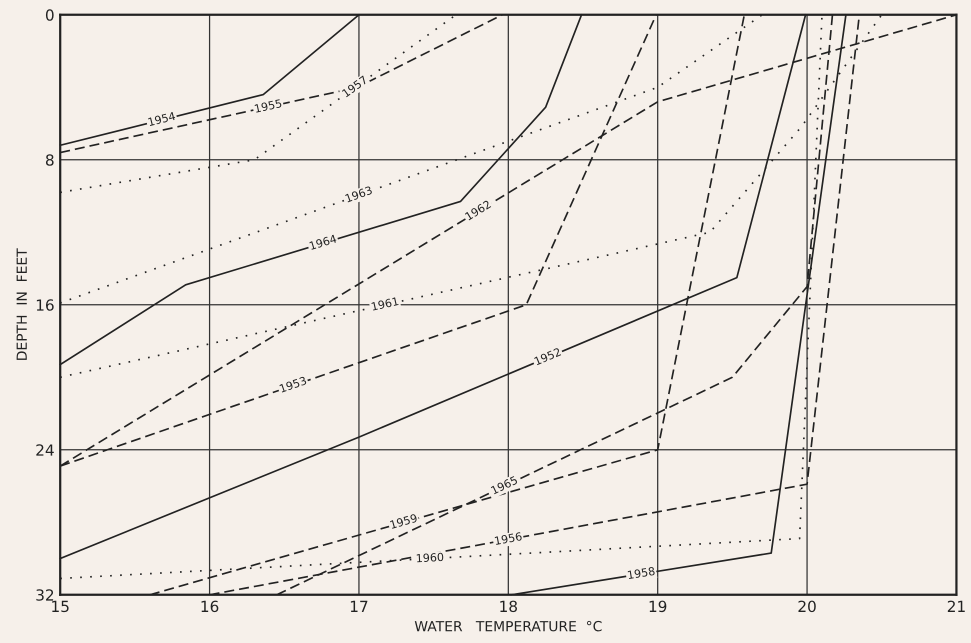 The image size is (971, 643). What do you see at coordinates (508, 626) in the screenshot?
I see `x-axis-title: WATER TEMPERATURE °C` at bounding box center [508, 626].